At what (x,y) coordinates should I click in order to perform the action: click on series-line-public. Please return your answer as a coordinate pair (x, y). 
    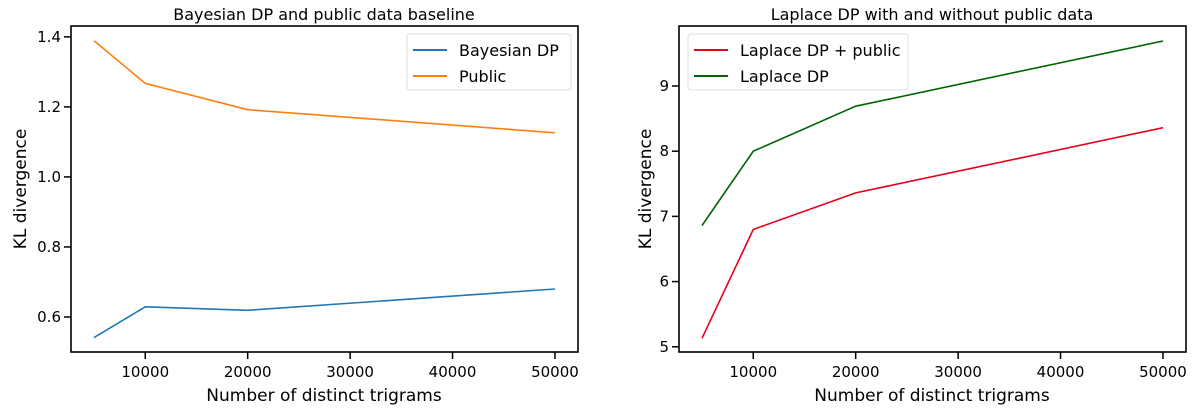
    Looking at the image, I should click on (324, 87).